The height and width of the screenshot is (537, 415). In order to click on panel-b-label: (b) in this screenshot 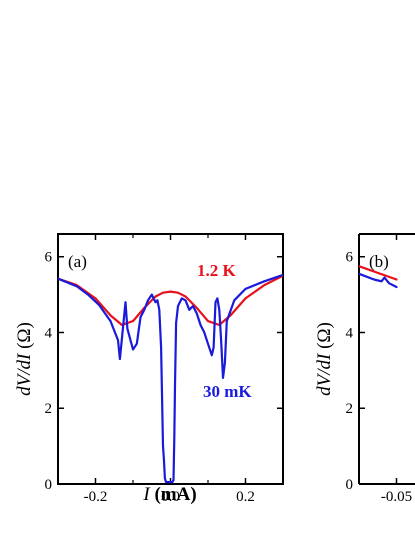, I will do `click(379, 261)`.